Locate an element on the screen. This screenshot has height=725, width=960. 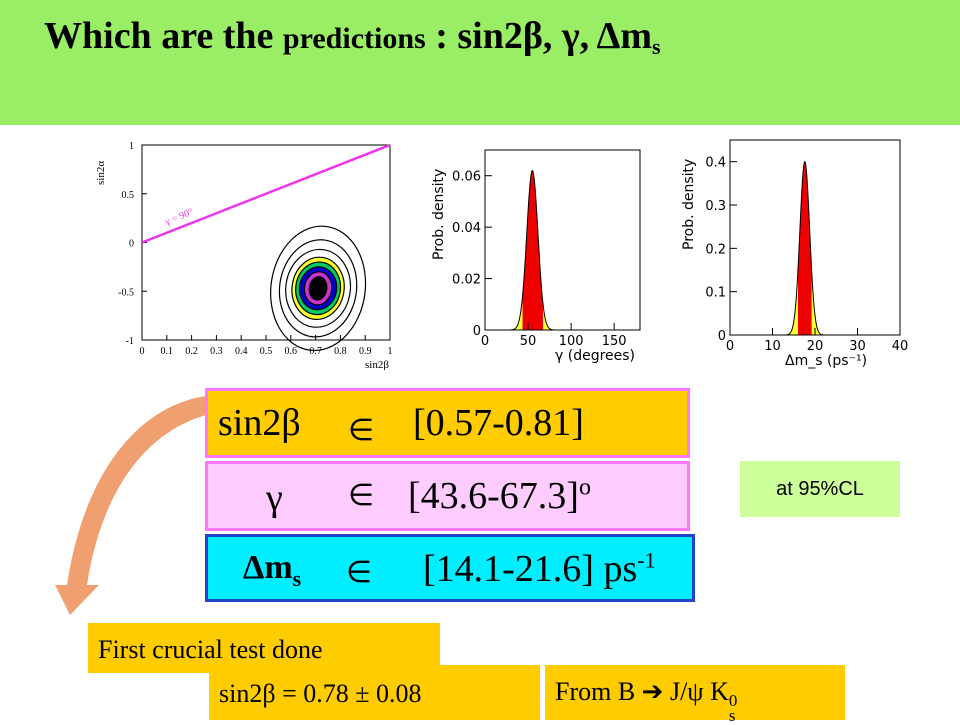
confidence-level-label: at 95%CL is located at coordinates (820, 489).